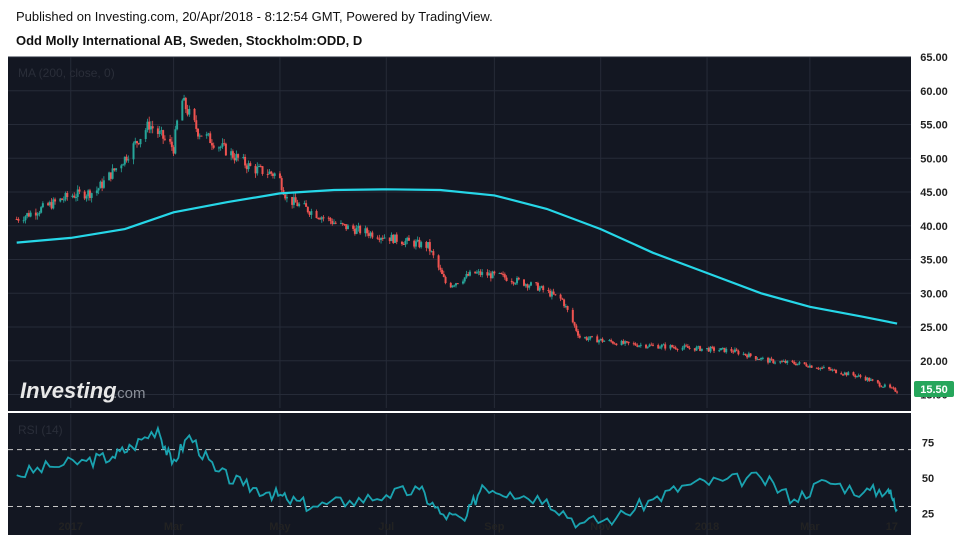 This screenshot has width=960, height=540. Describe the element at coordinates (928, 479) in the screenshot. I see `rsi-tick-label: 50` at that location.